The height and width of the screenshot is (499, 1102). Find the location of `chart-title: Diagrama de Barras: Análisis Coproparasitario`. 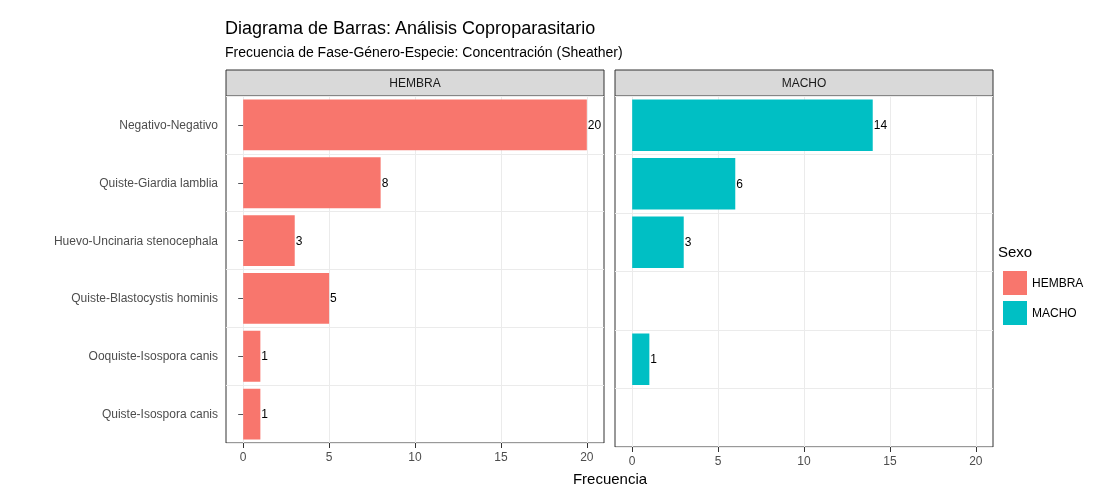

chart-title: Diagrama de Barras: Análisis Coproparasitario is located at coordinates (410, 28).